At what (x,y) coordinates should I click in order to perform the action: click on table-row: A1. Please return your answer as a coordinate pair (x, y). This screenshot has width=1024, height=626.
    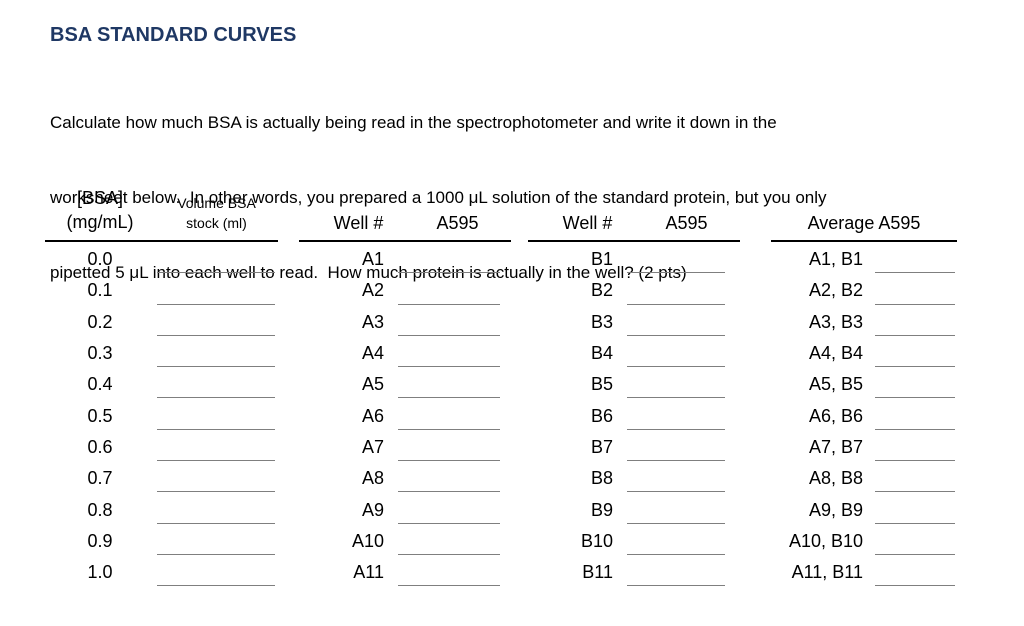
    Looking at the image, I should click on (405, 259).